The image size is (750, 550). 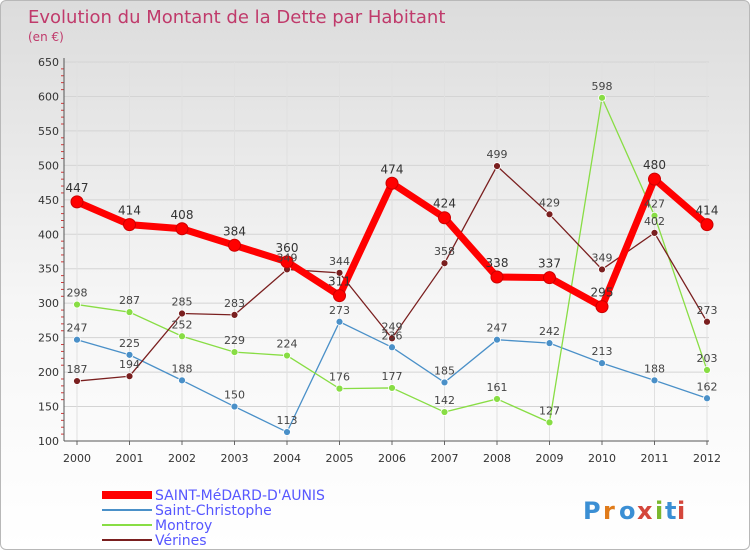 I want to click on data-label: 480, so click(x=654, y=165).